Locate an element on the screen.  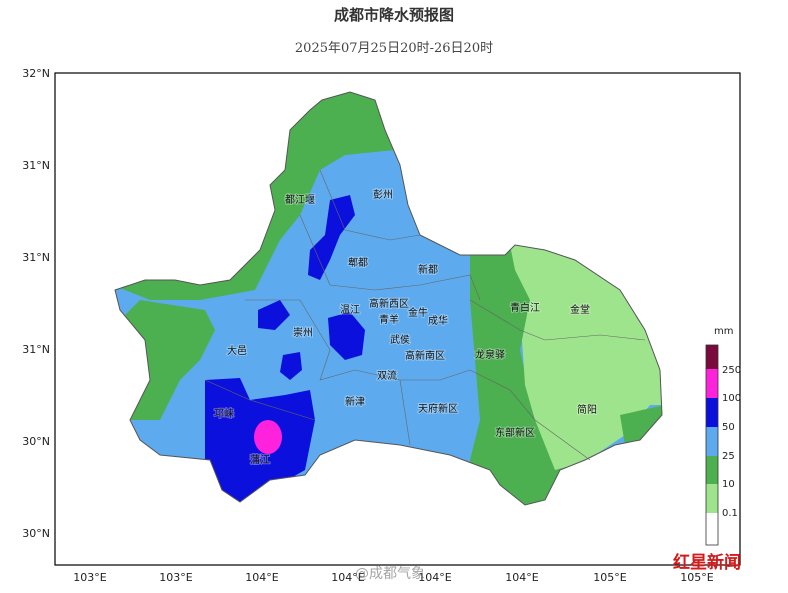
district-label: 蒲江 is located at coordinates (260, 459).